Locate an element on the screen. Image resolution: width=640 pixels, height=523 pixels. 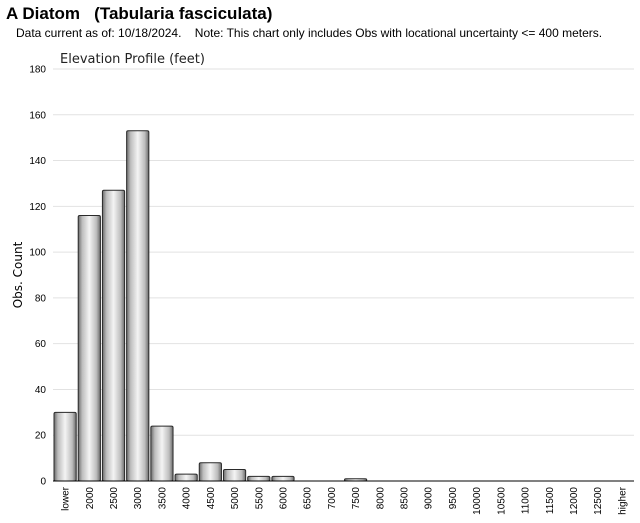
x-tick-label: 11500 is located at coordinates (550, 501).